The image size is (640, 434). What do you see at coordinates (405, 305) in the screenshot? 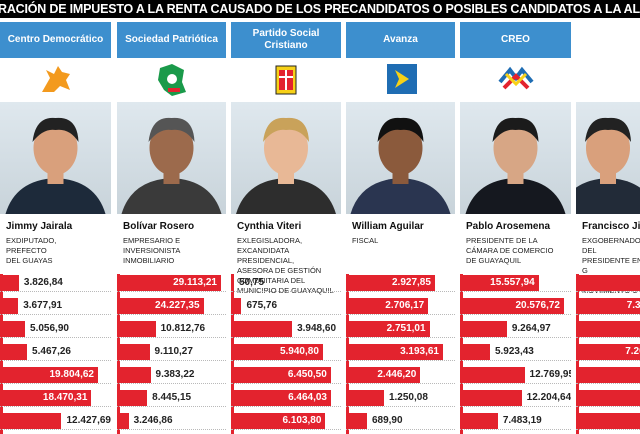
I see `value-label: 2.706,17` at bounding box center [405, 305].